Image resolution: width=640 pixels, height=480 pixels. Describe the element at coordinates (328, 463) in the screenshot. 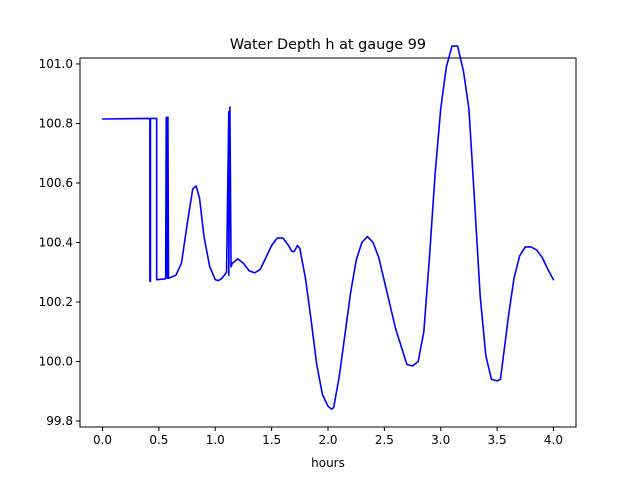

I see `x-axis-title: hours` at that location.